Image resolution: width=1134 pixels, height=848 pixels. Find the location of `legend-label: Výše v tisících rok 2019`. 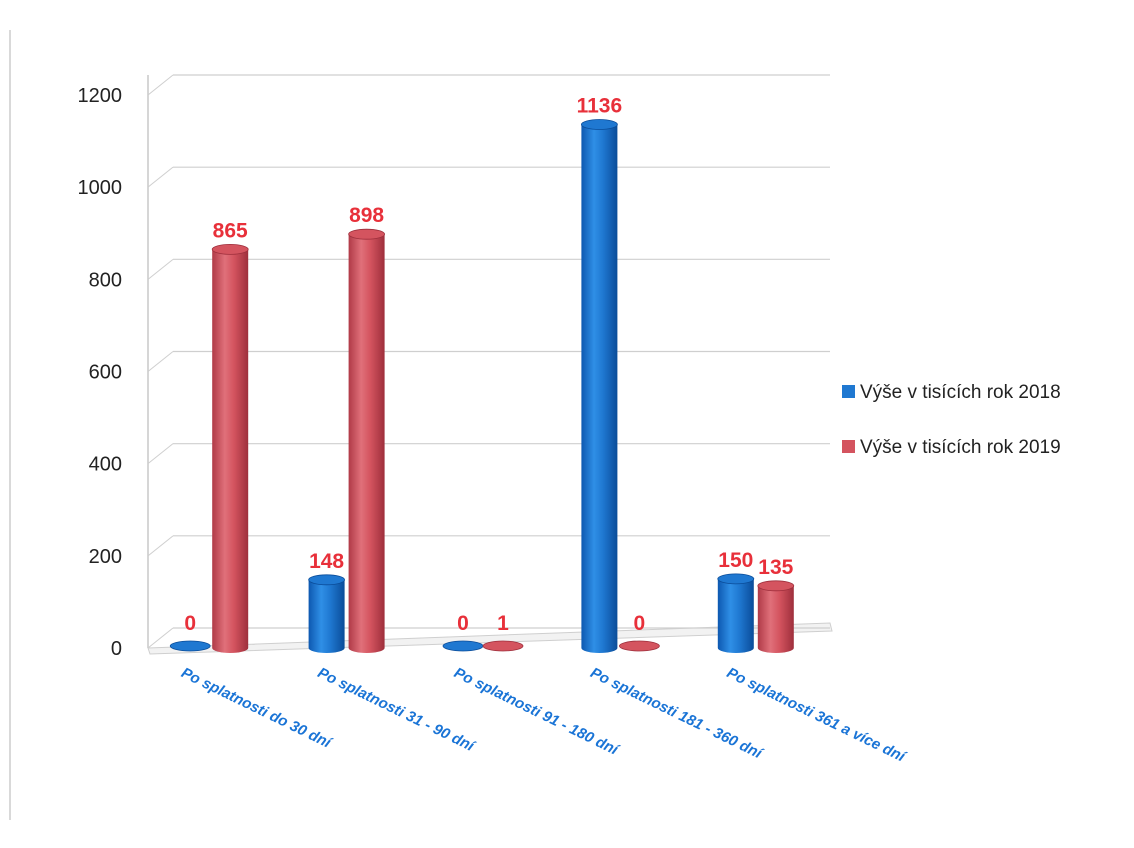

legend-label: Výše v tisících rok 2019 is located at coordinates (960, 447).